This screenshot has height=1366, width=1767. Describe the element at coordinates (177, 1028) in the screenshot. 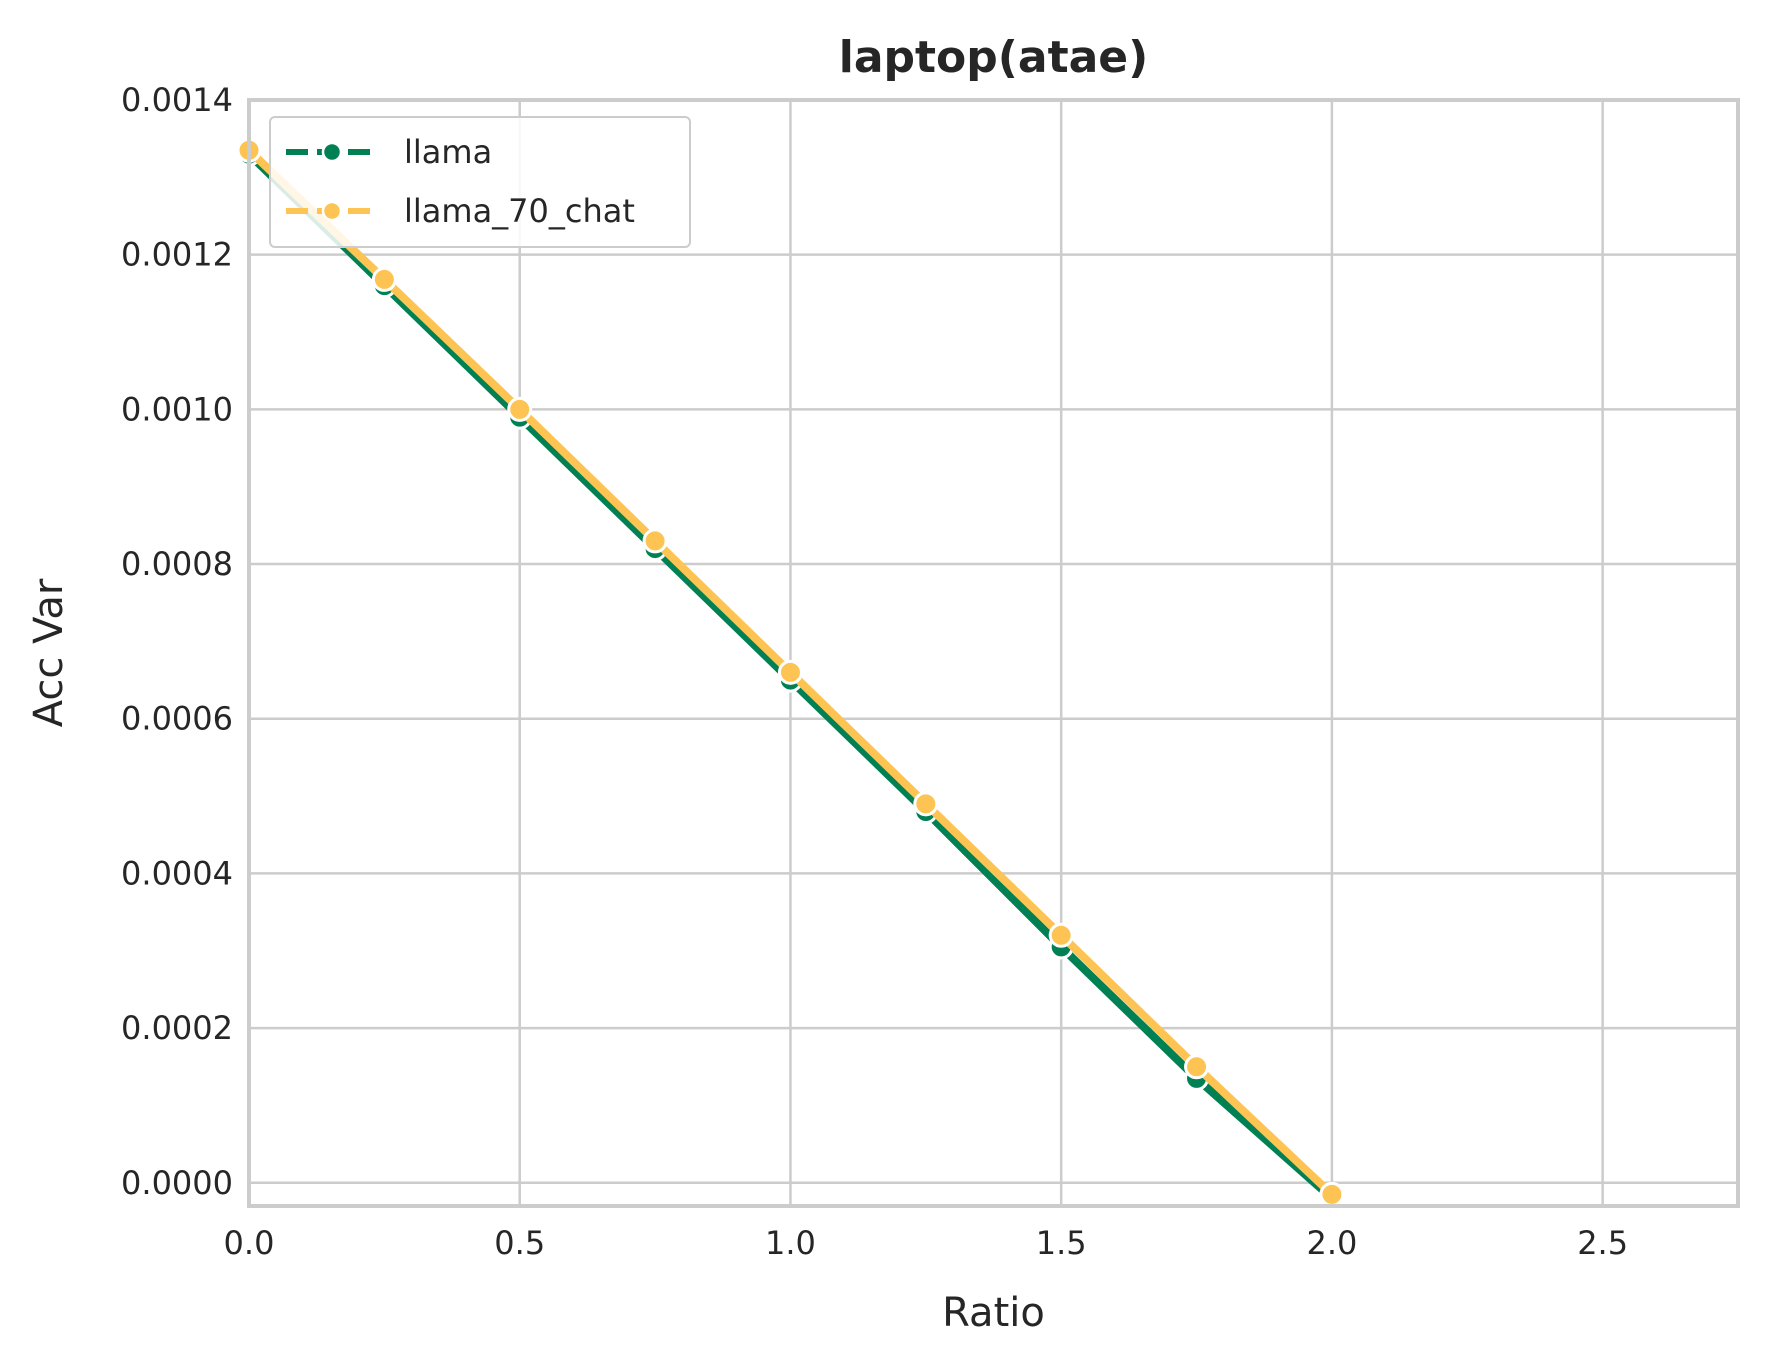

I see `y-tick-label: 0.0002` at that location.